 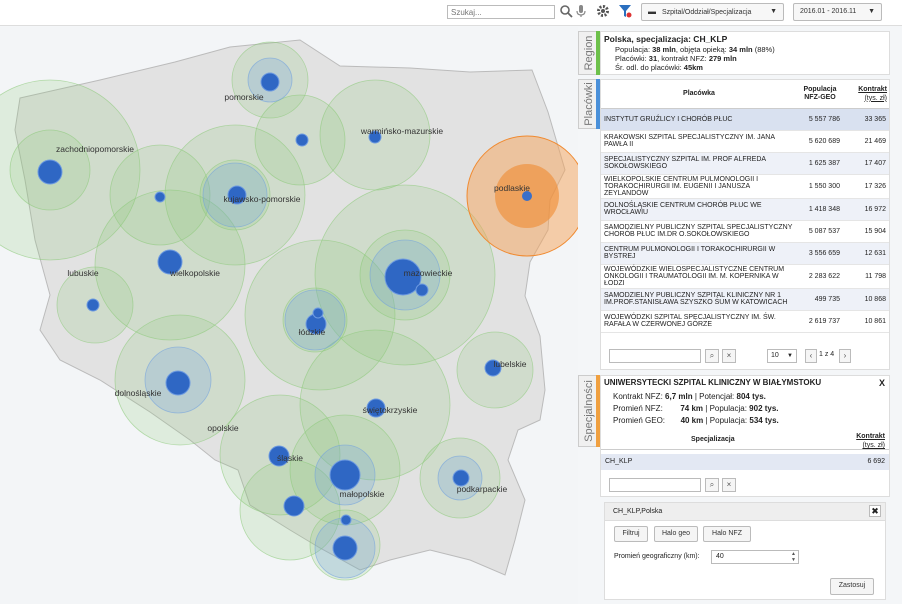 I want to click on chevron-down-icon: ▼, so click(x=871, y=11).